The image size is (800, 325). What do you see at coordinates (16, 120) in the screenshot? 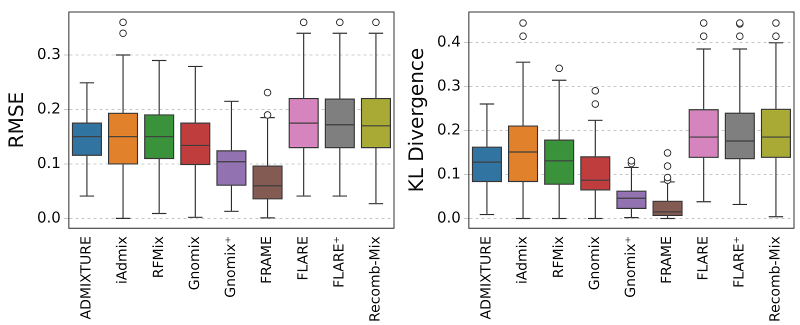
I see `y-axis-title: RMSE` at bounding box center [16, 120].